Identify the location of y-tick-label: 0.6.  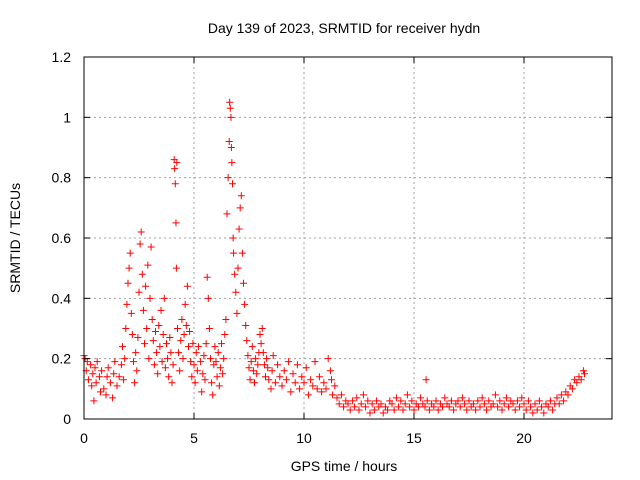
(62, 238).